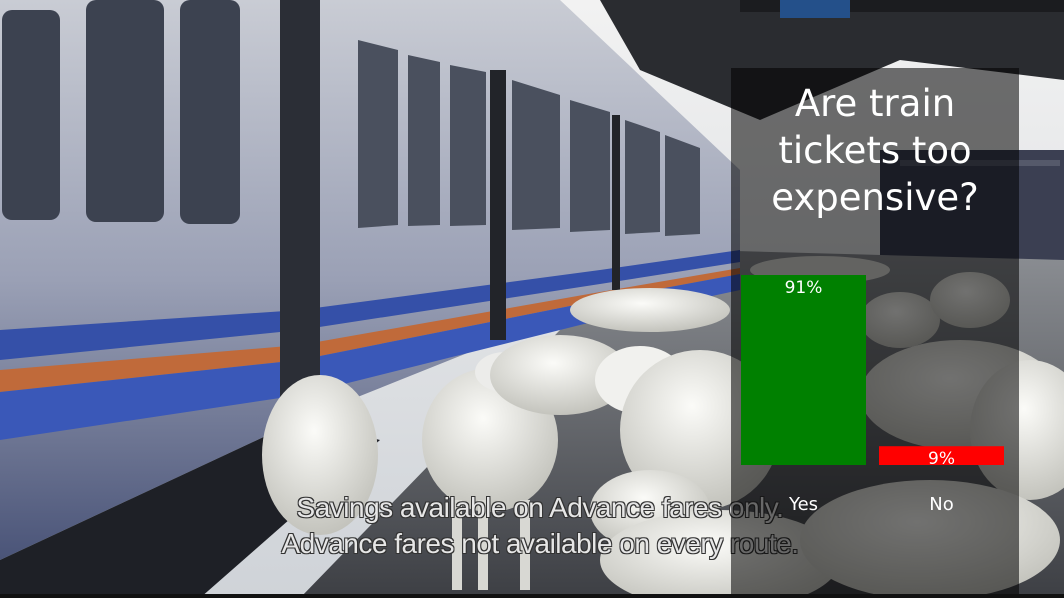 This screenshot has width=1064, height=598. I want to click on bottom-strip, so click(532, 596).